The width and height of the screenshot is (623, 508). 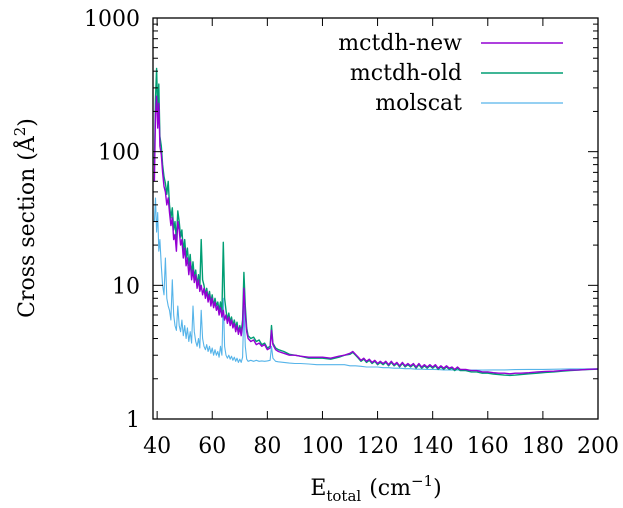 What do you see at coordinates (598, 446) in the screenshot?
I see `x-tick-label: 200` at bounding box center [598, 446].